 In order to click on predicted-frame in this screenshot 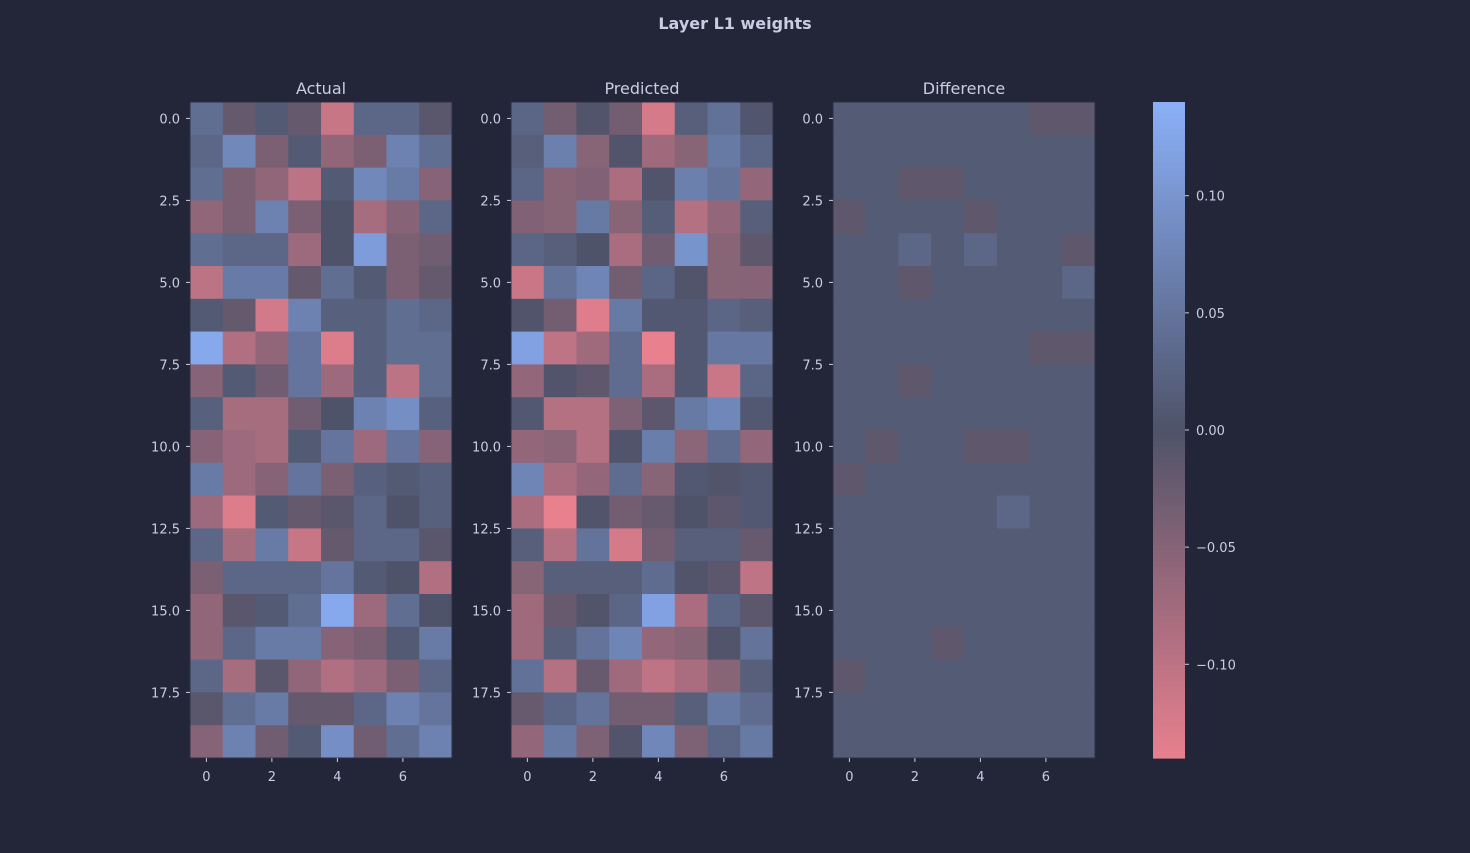, I will do `click(642, 430)`.